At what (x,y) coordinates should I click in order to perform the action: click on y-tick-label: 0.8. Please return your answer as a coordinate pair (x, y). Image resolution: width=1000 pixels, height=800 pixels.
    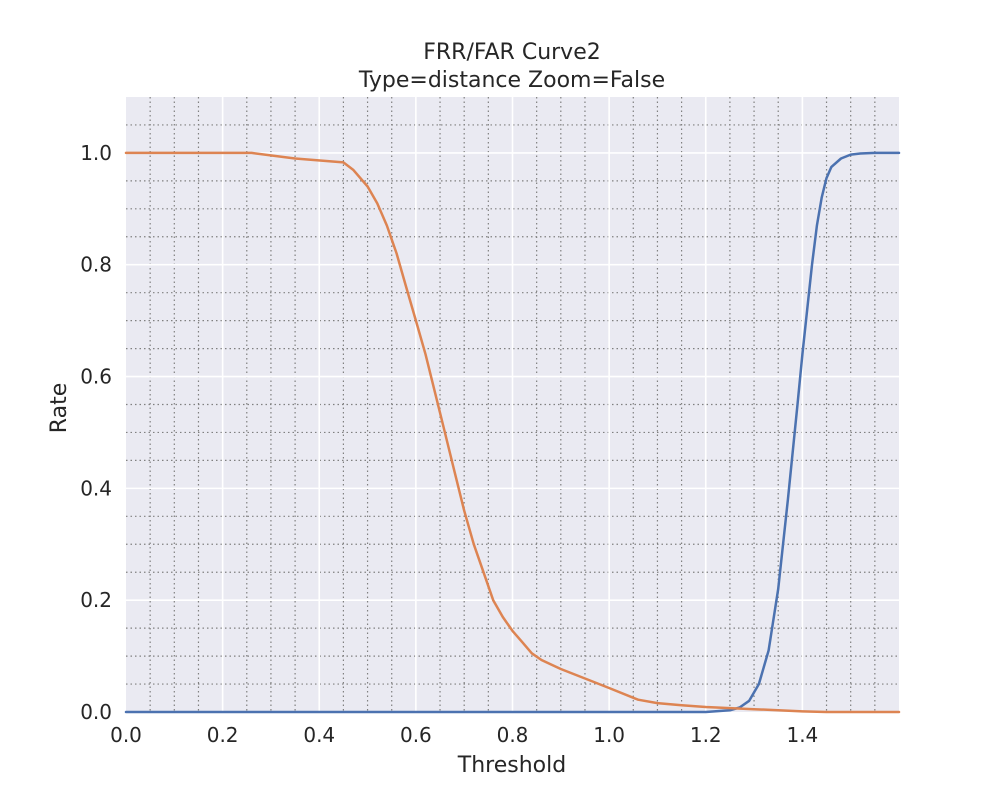
    Looking at the image, I should click on (96, 265).